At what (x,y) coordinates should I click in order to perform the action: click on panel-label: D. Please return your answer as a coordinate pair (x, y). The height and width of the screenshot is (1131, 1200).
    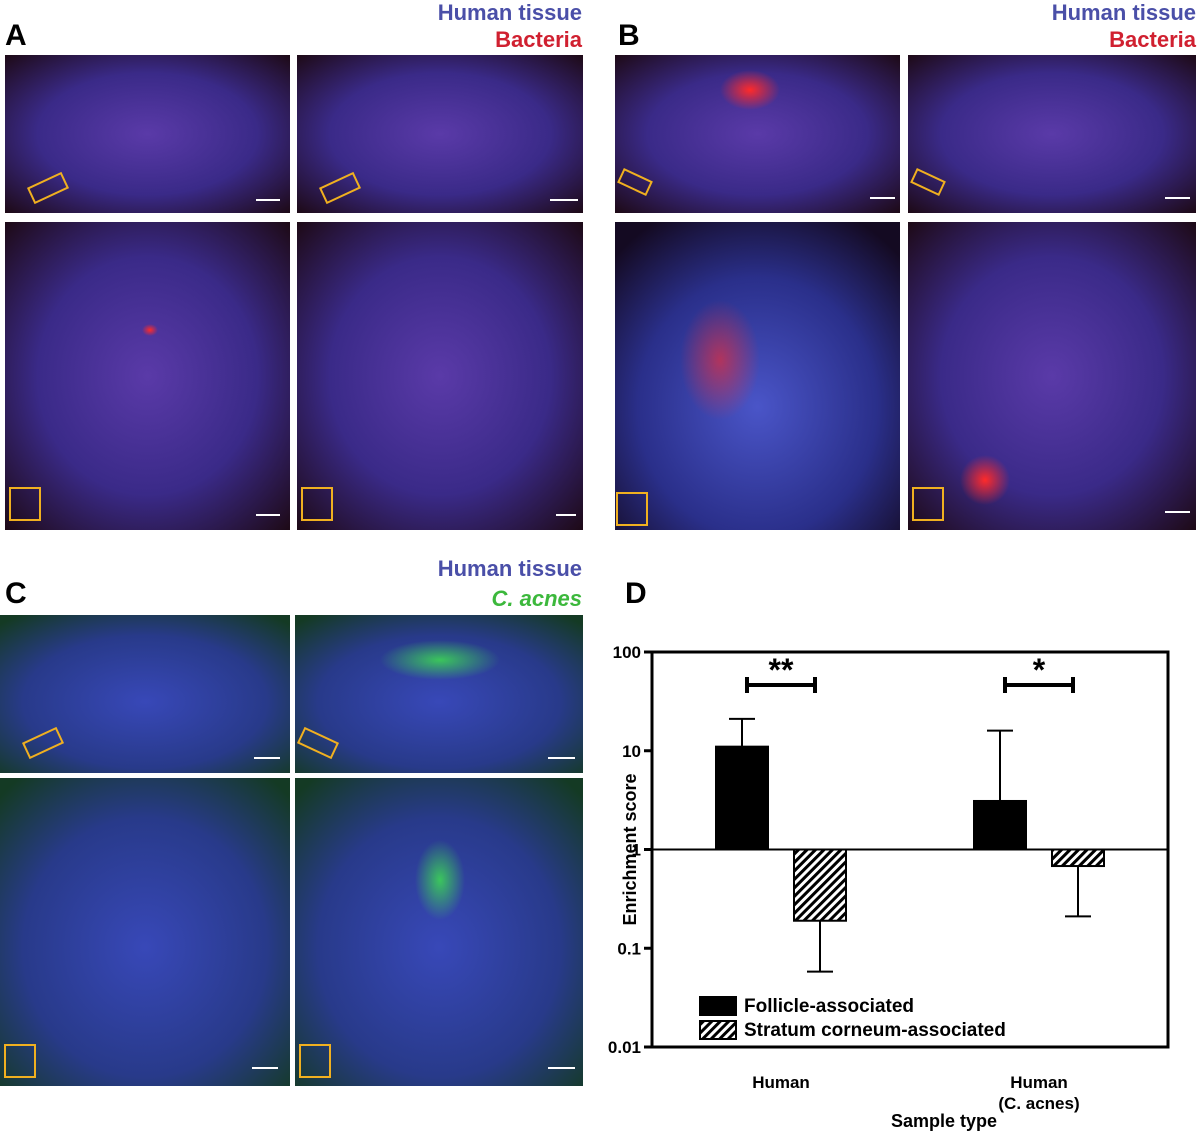
    Looking at the image, I should click on (636, 593).